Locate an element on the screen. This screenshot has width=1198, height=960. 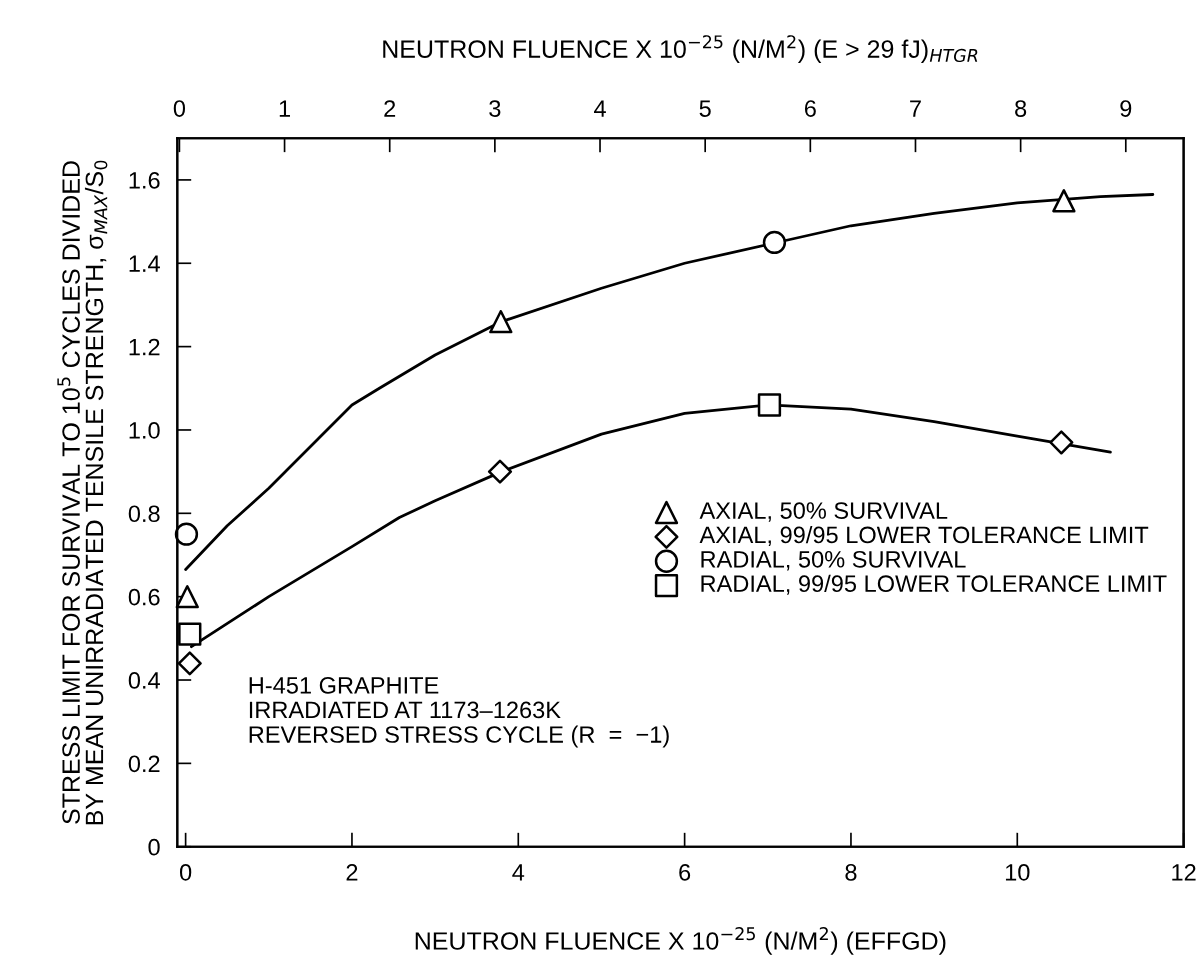
y-axis-title: STRESS LIMIT FOR SURVIVAL TO 10$^{5}$ CYCLES DIVIDED BY MEAN UNIRRADIATED TENSILE STRENGTH, σ$_{MAX}$/S$_{0}$ is located at coordinates (82, 492).